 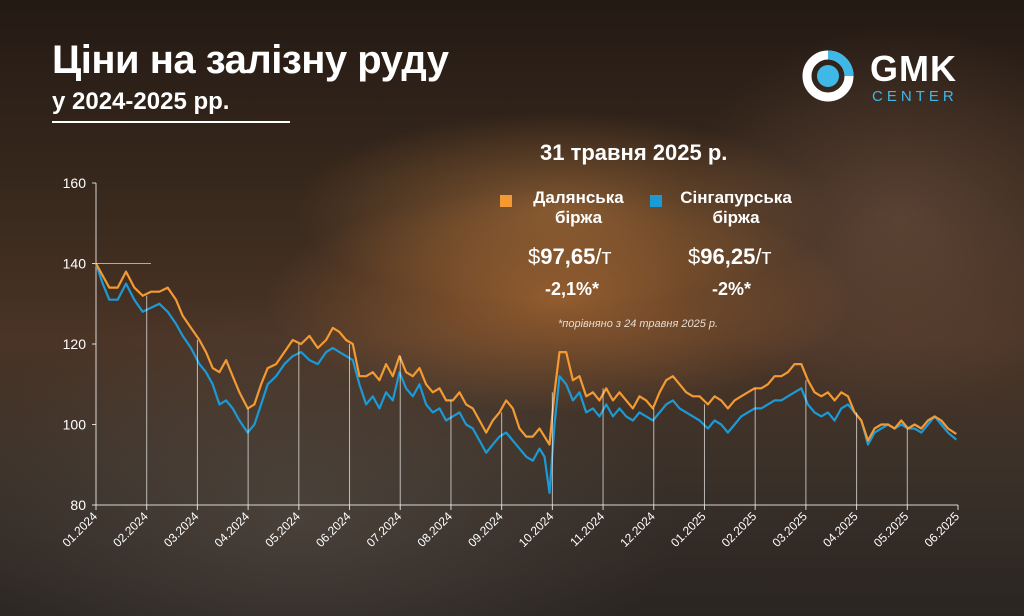 What do you see at coordinates (506, 201) in the screenshot?
I see `dalian-legend-swatch` at bounding box center [506, 201].